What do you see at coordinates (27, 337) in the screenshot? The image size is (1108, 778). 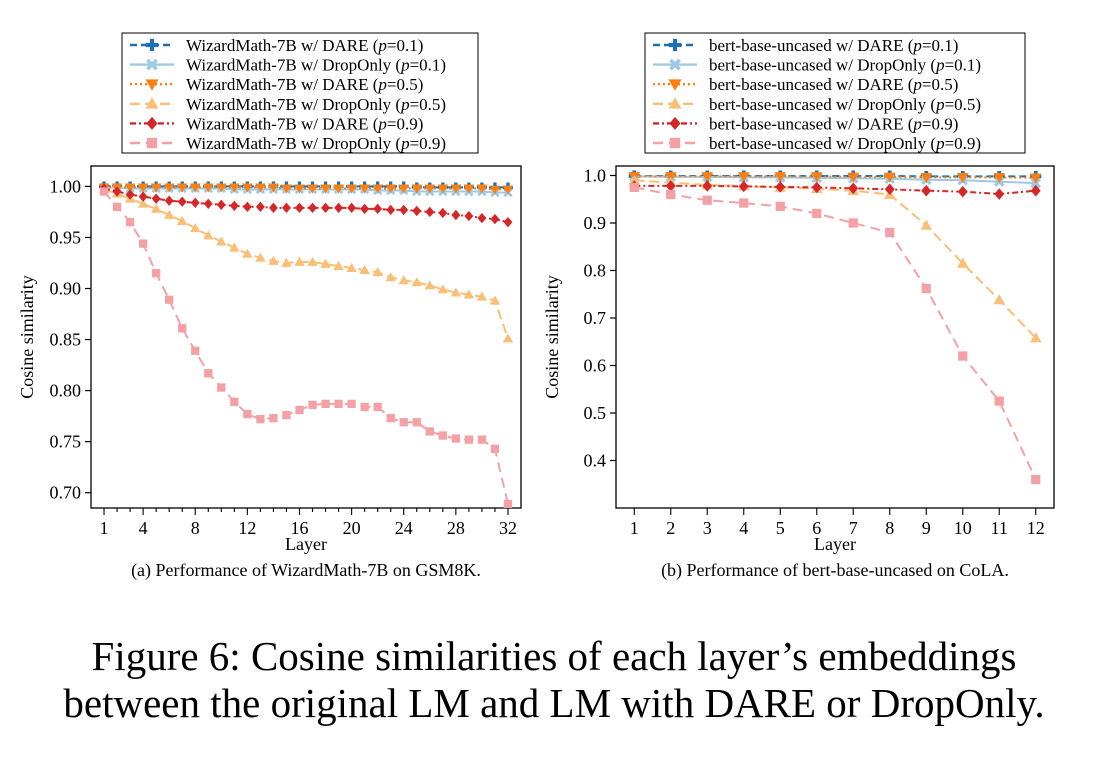 I see `y-axis-label: Cosine similarity` at bounding box center [27, 337].